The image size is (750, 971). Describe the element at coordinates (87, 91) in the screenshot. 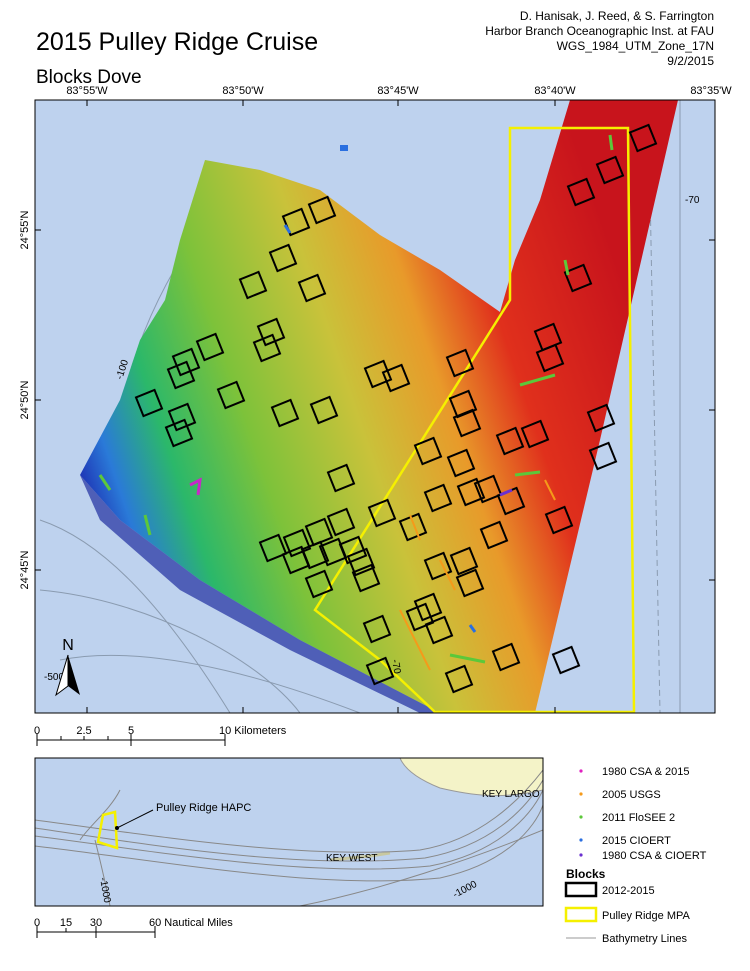

I see `longitude-label: 83°55'W` at that location.